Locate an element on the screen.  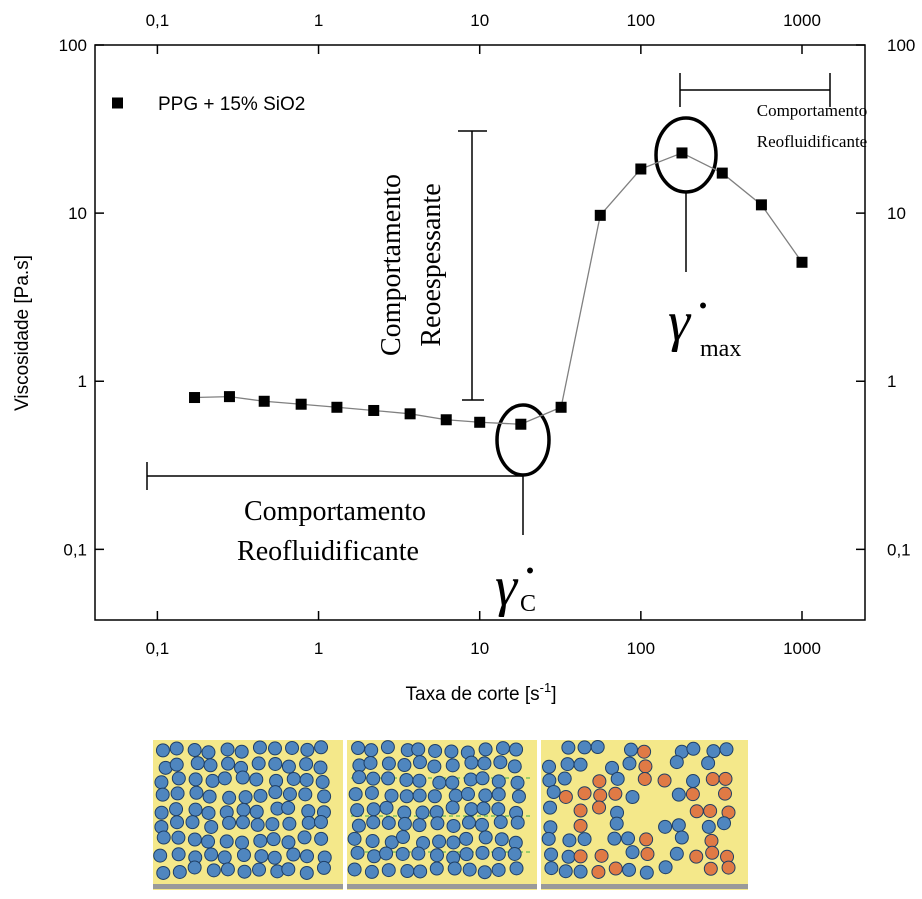
x-tick-label-top: 100 is located at coordinates (641, 20).